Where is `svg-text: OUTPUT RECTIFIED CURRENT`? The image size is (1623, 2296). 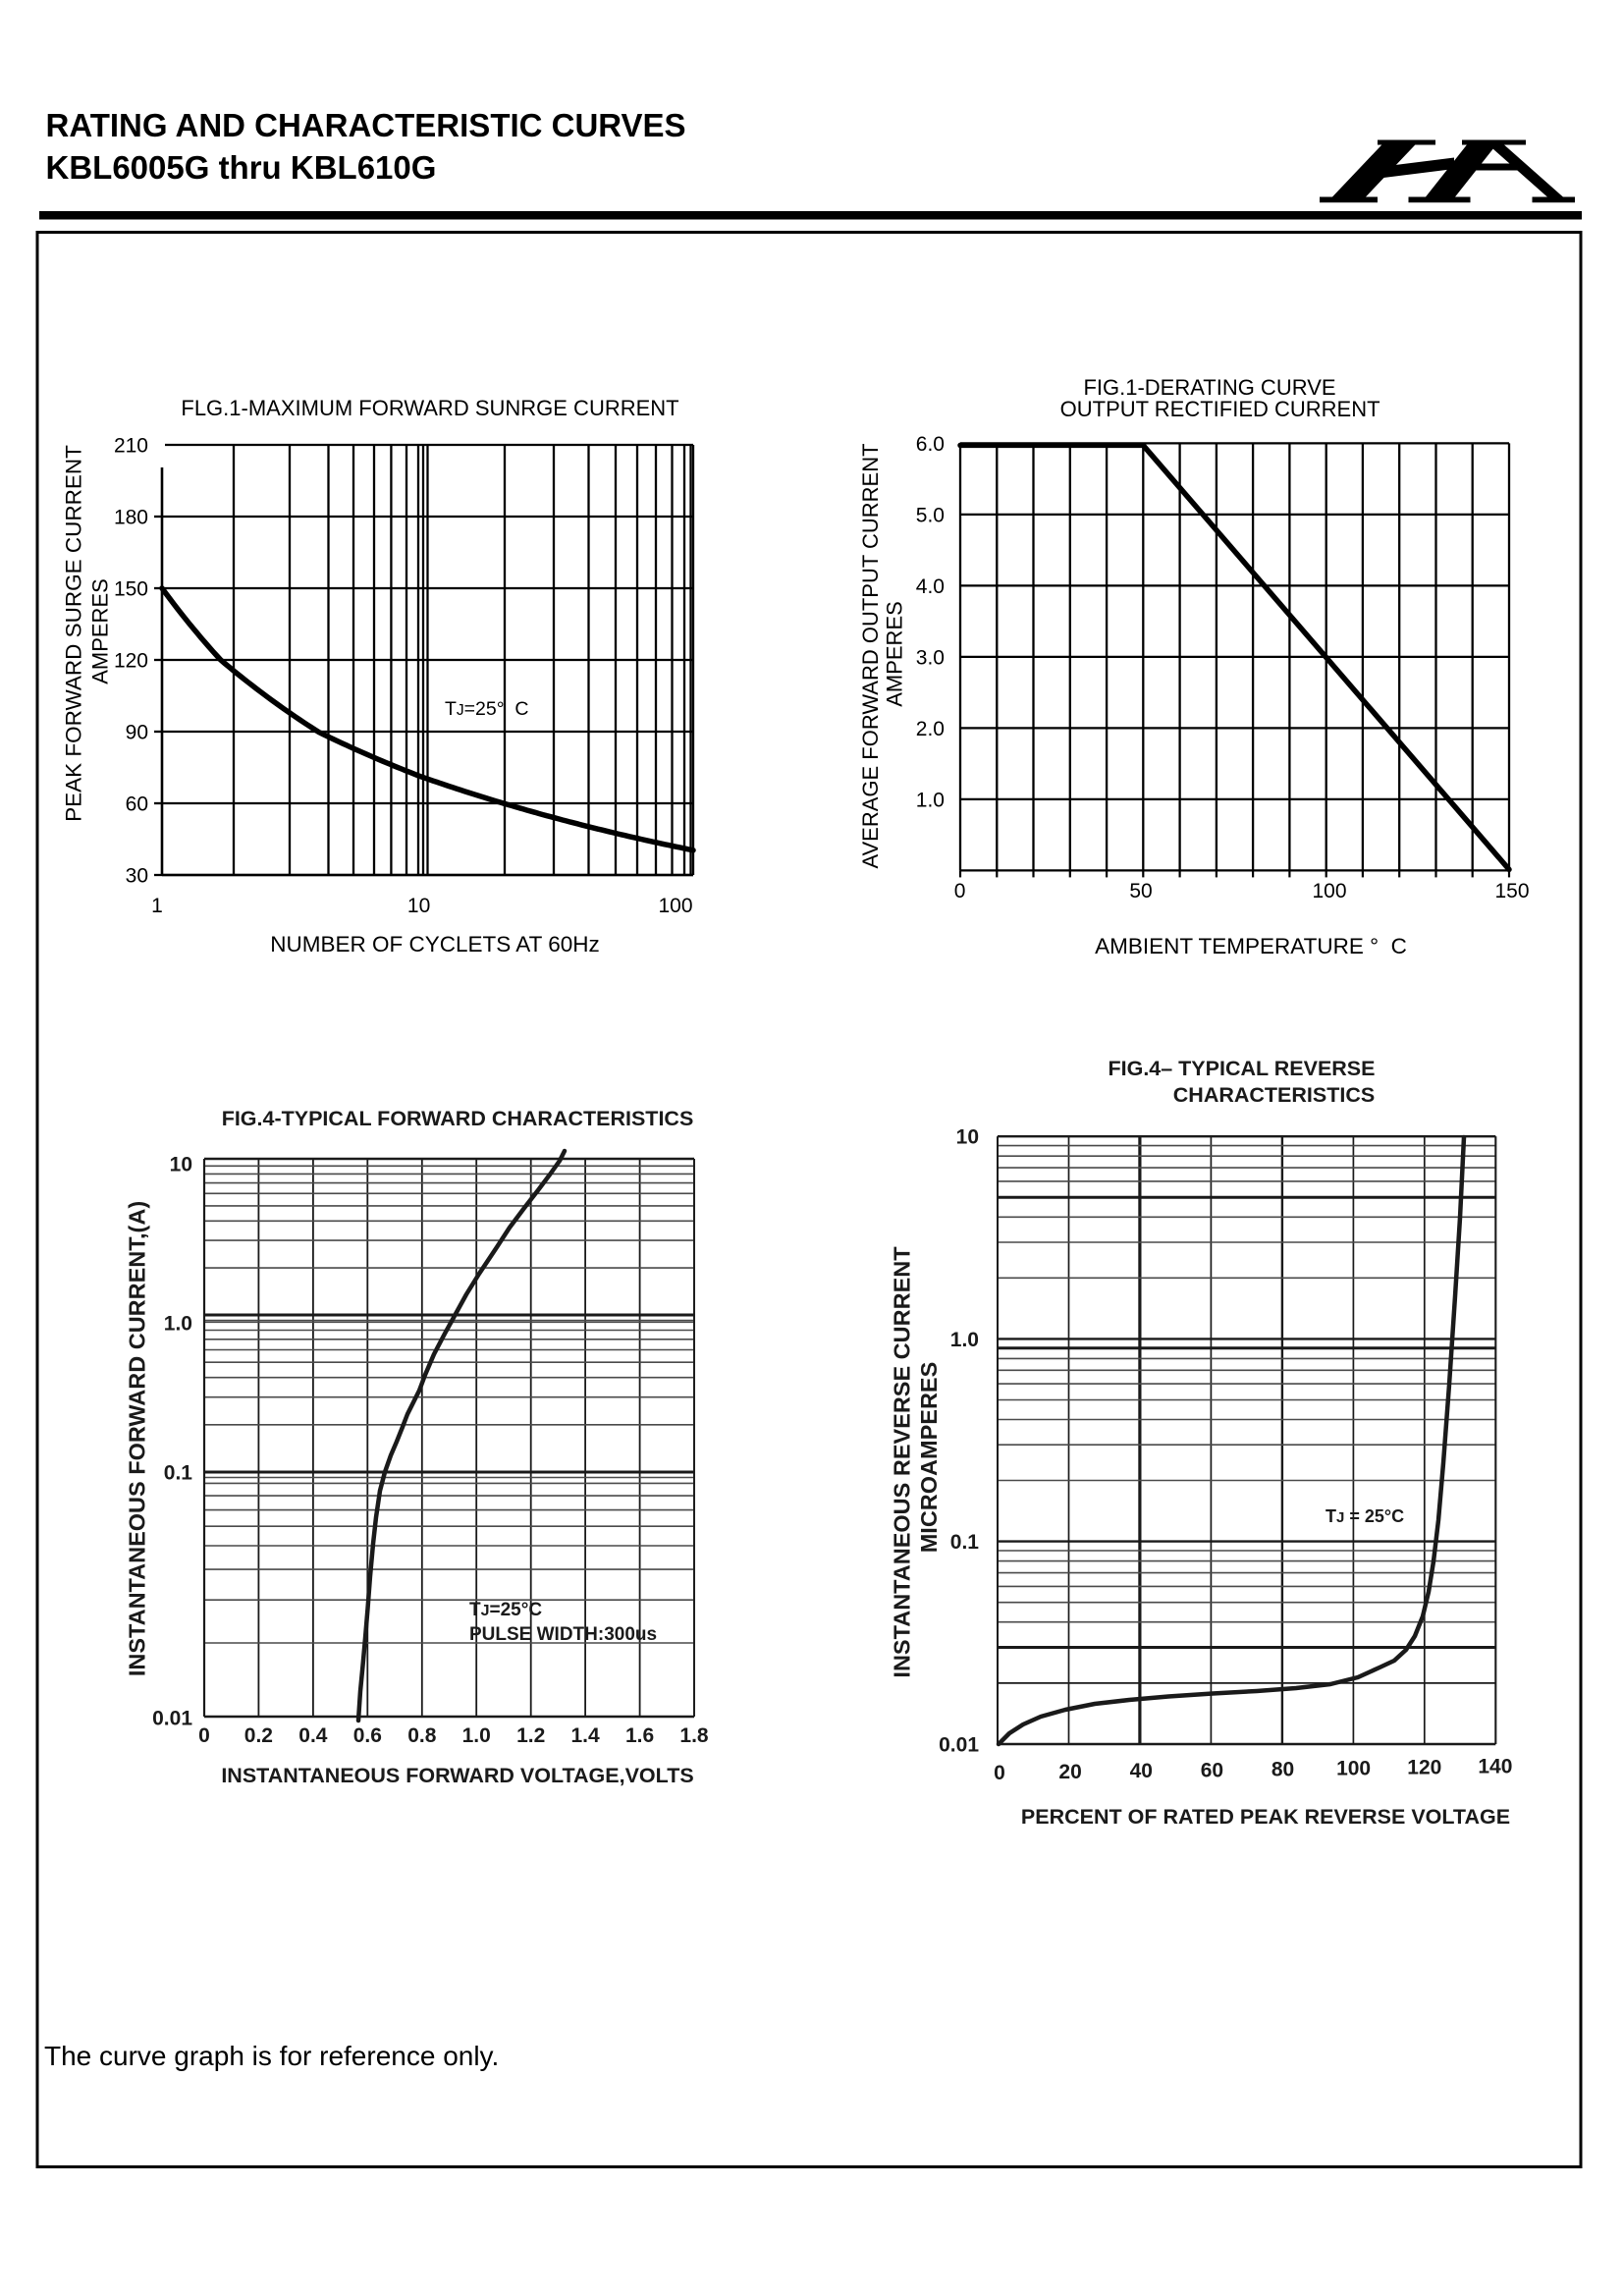 svg-text: OUTPUT RECTIFIED CURRENT is located at coordinates (1220, 409).